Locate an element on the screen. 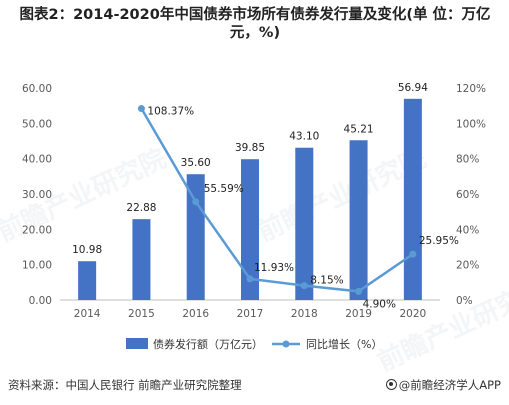 This screenshot has width=509, height=405. bar-data-label: 39.85 is located at coordinates (250, 148).